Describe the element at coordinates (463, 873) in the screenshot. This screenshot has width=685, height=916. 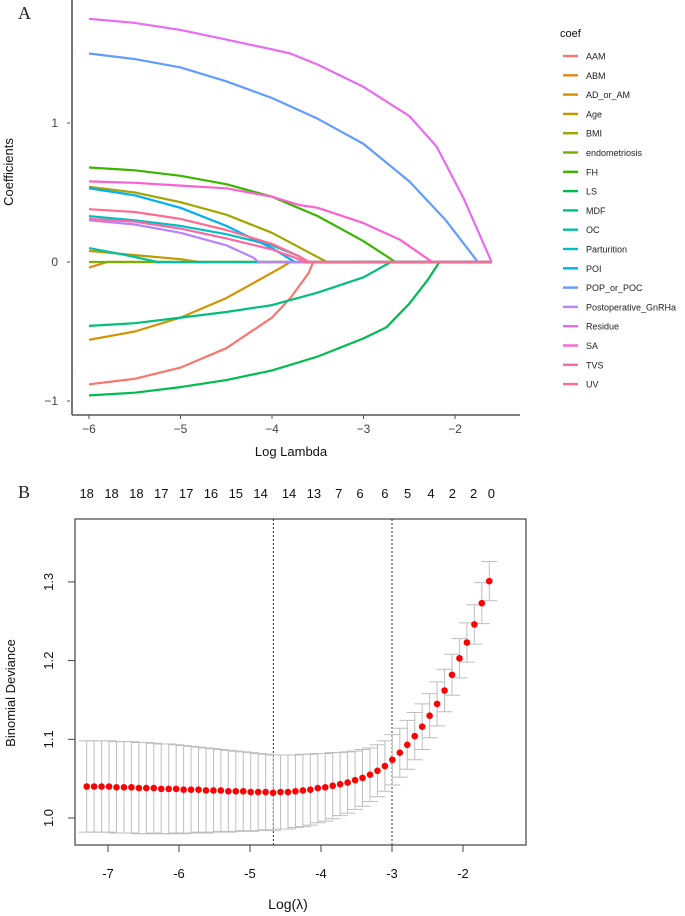
I see `x-tick-label: -2` at that location.